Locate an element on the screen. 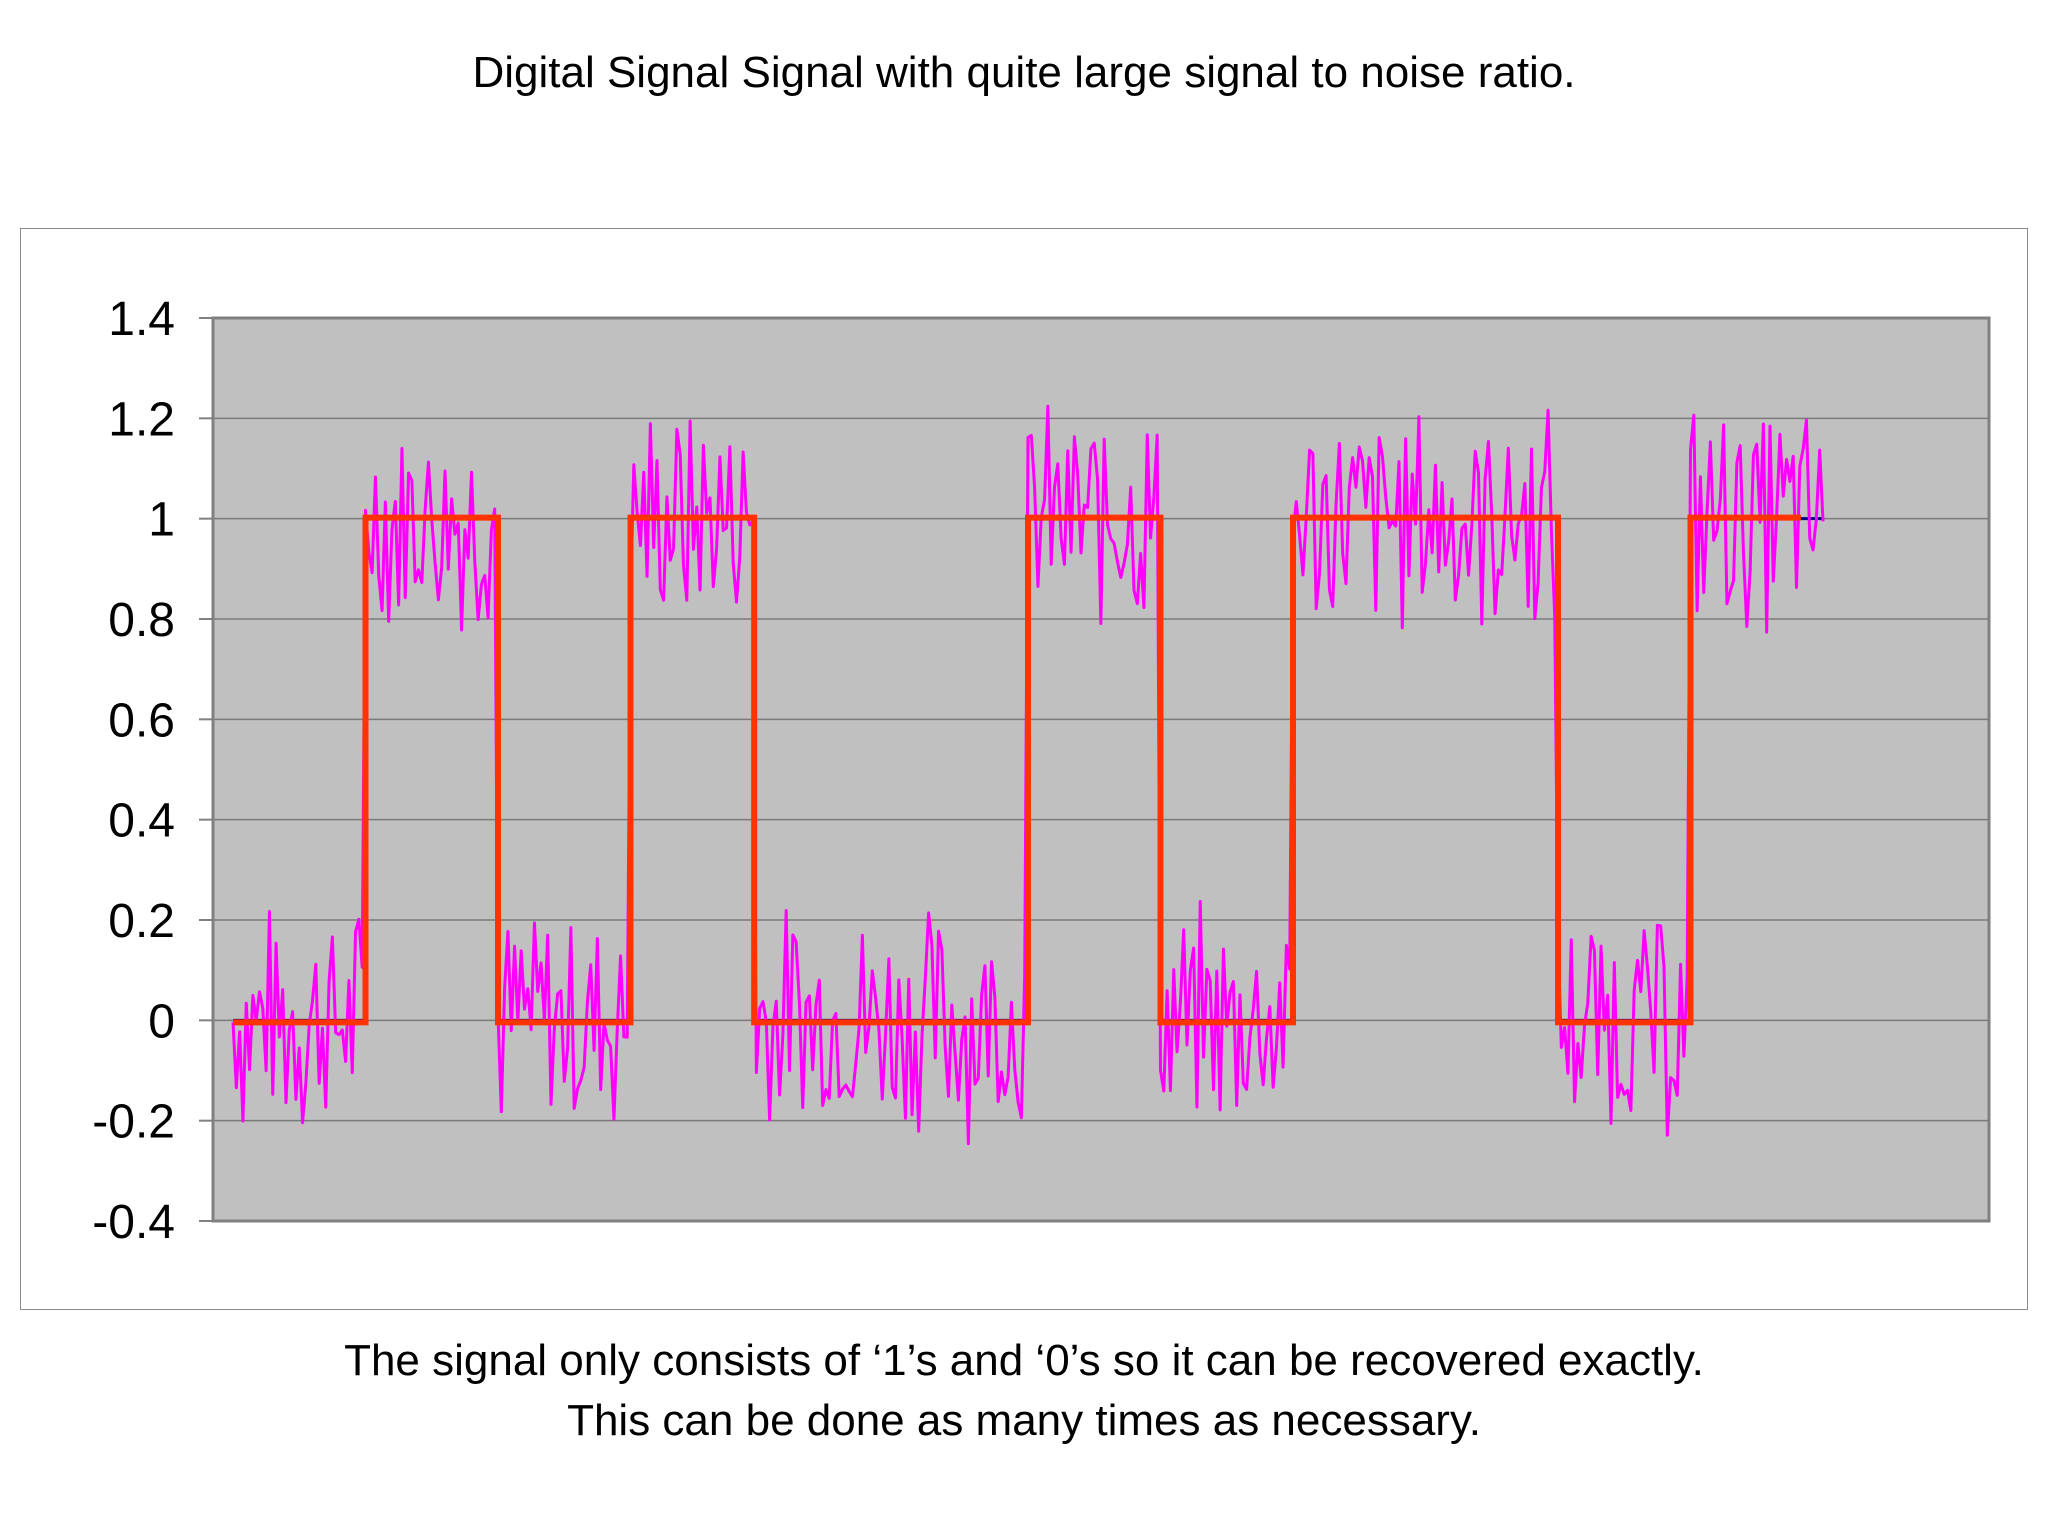  y-tick-label: 0.6 is located at coordinates (141, 720).